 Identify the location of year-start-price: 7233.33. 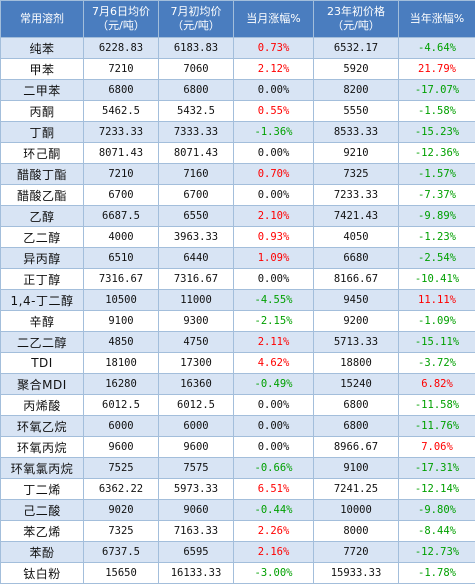
(356, 195).